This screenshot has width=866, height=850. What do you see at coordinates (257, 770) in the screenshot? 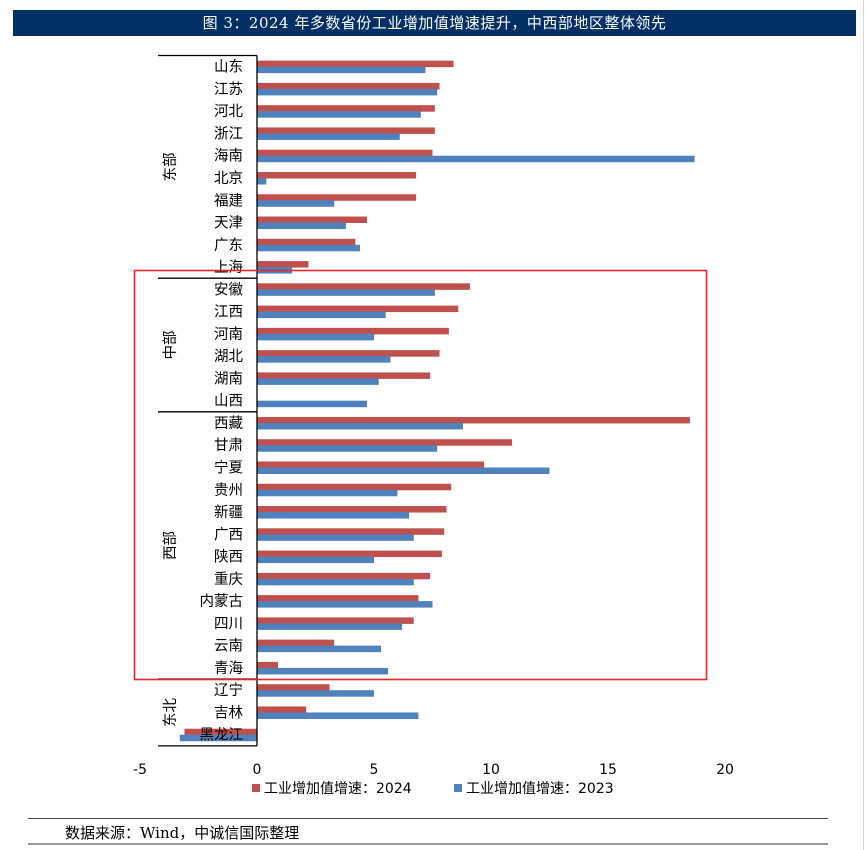
I see `x-tick-label: 0` at bounding box center [257, 770].